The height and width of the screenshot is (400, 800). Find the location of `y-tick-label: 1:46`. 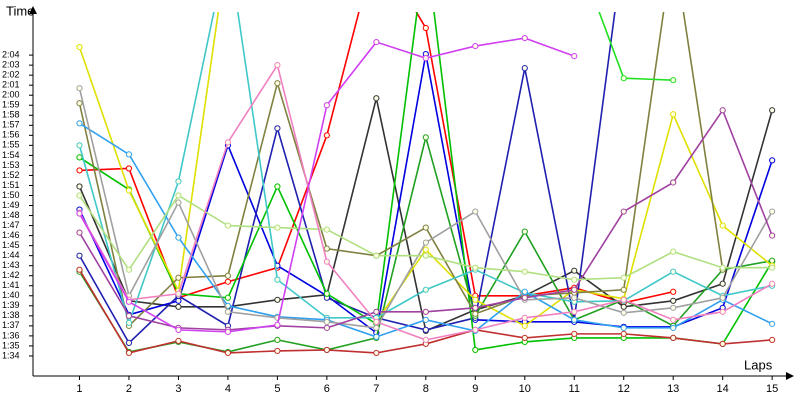

y-tick-label: 1:46 is located at coordinates (11, 235).